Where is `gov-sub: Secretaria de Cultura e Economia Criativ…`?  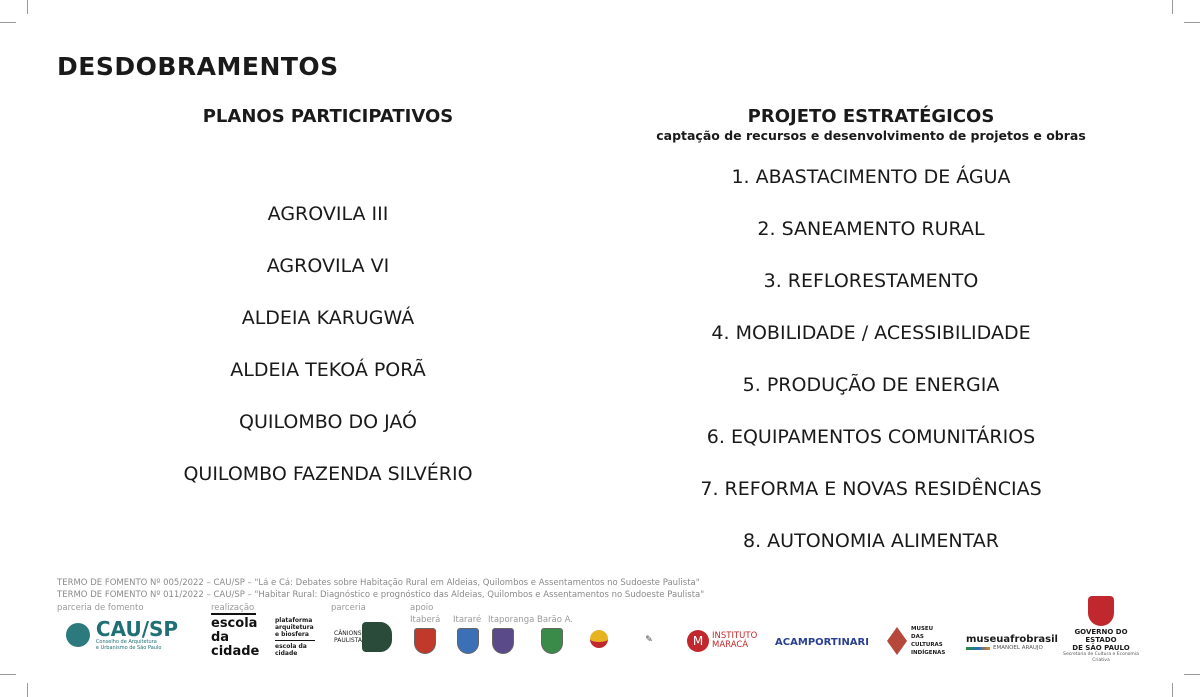 gov-sub: Secretaria de Cultura e Economia Criativ… is located at coordinates (1101, 657).